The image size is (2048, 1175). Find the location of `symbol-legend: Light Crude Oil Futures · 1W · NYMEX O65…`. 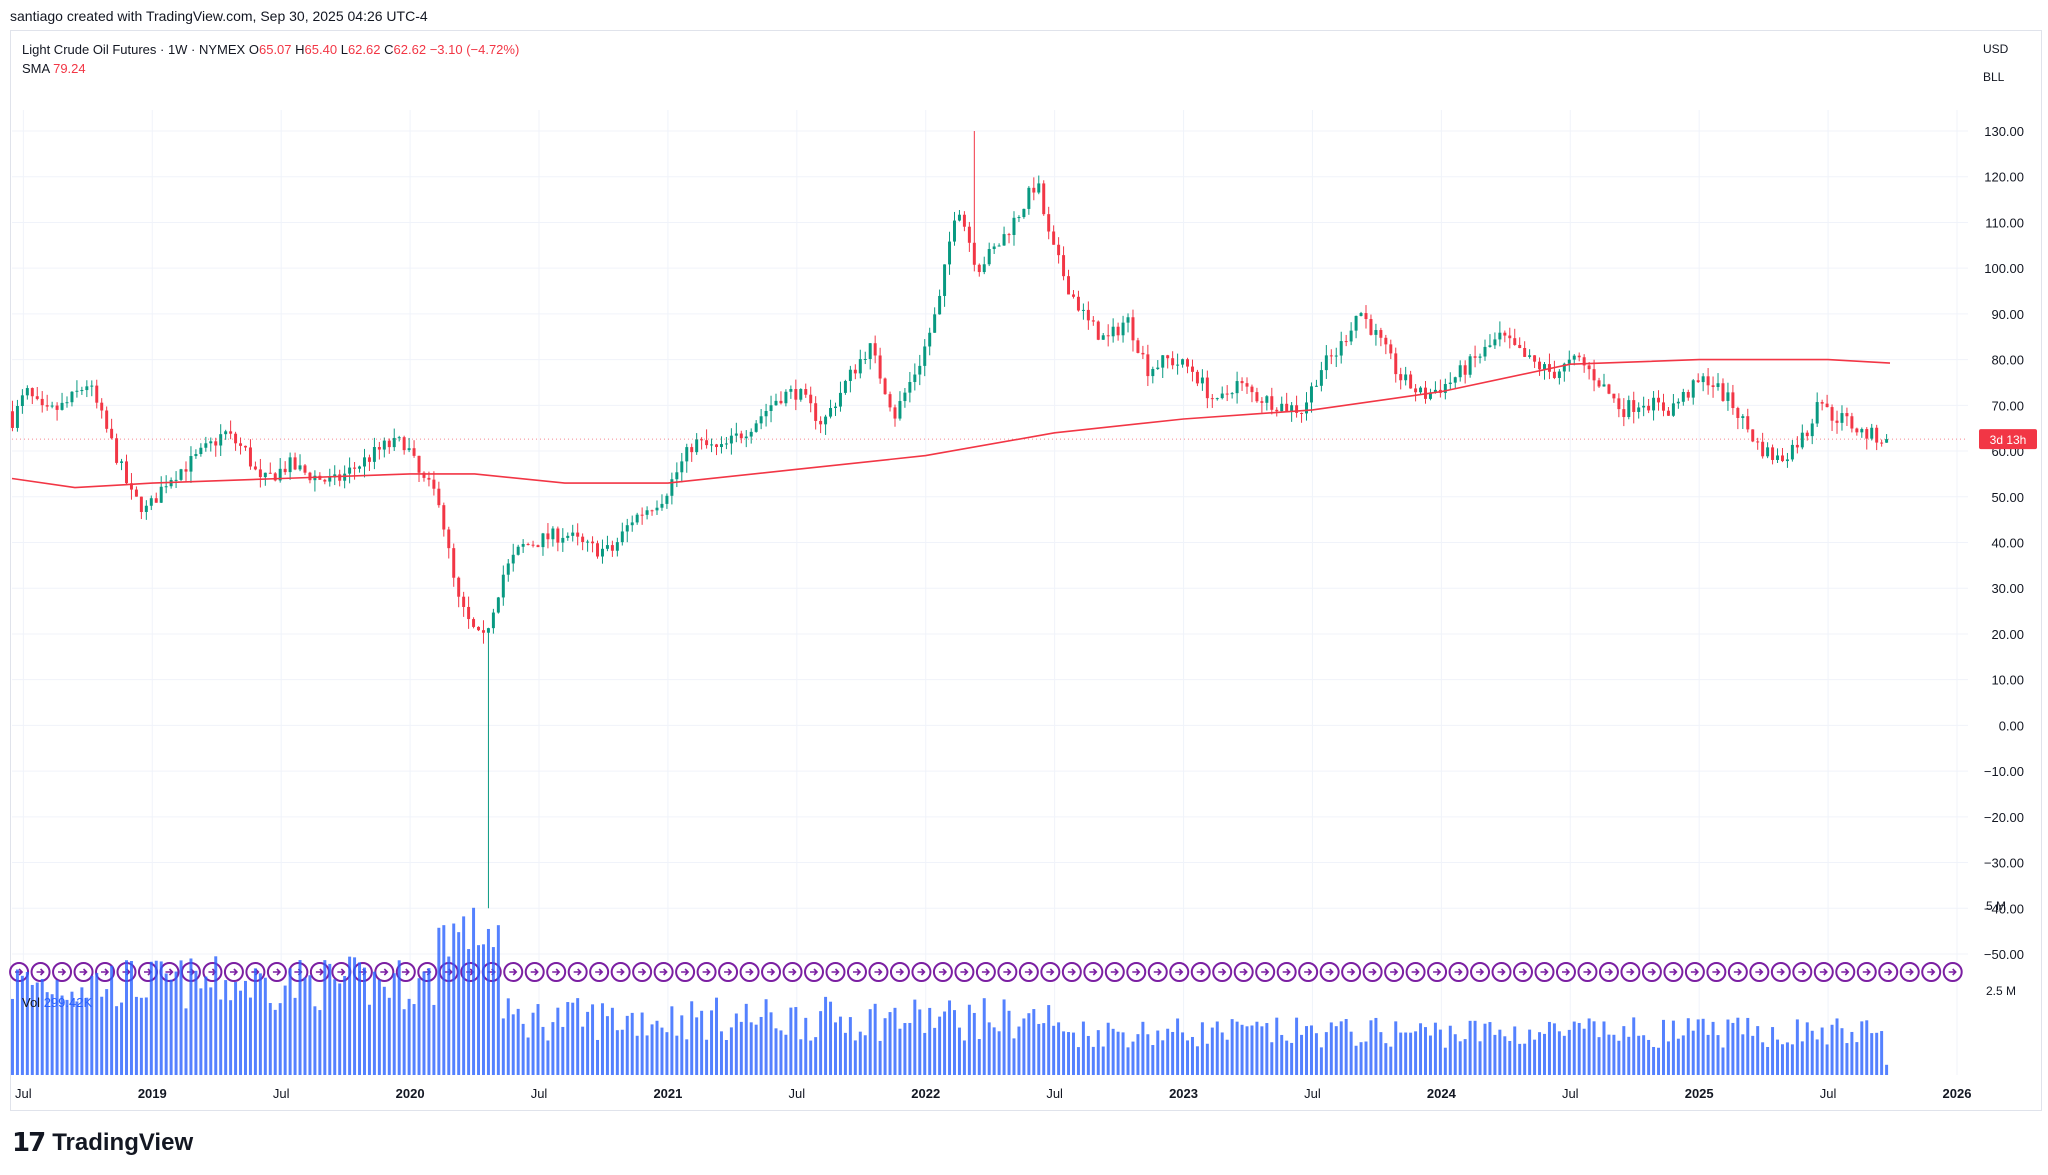

symbol-legend: Light Crude Oil Futures · 1W · NYMEX O65… is located at coordinates (270, 59).